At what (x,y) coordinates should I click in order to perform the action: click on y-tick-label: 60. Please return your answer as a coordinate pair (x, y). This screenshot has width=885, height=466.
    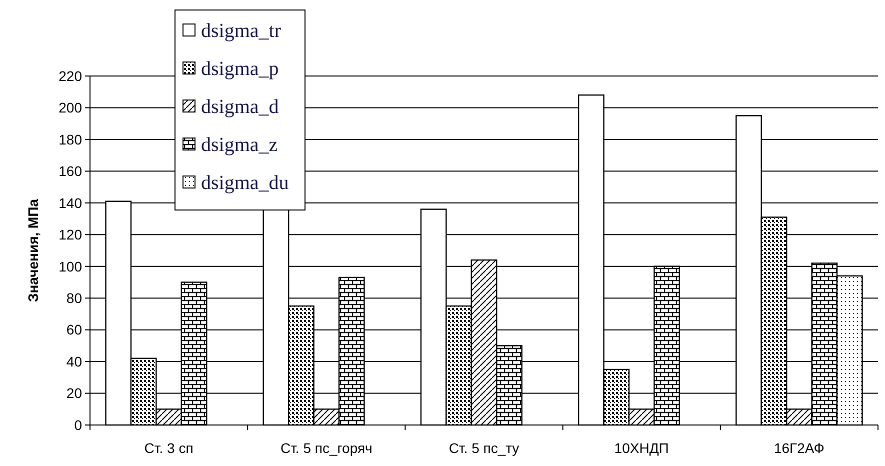
    Looking at the image, I should click on (74, 330).